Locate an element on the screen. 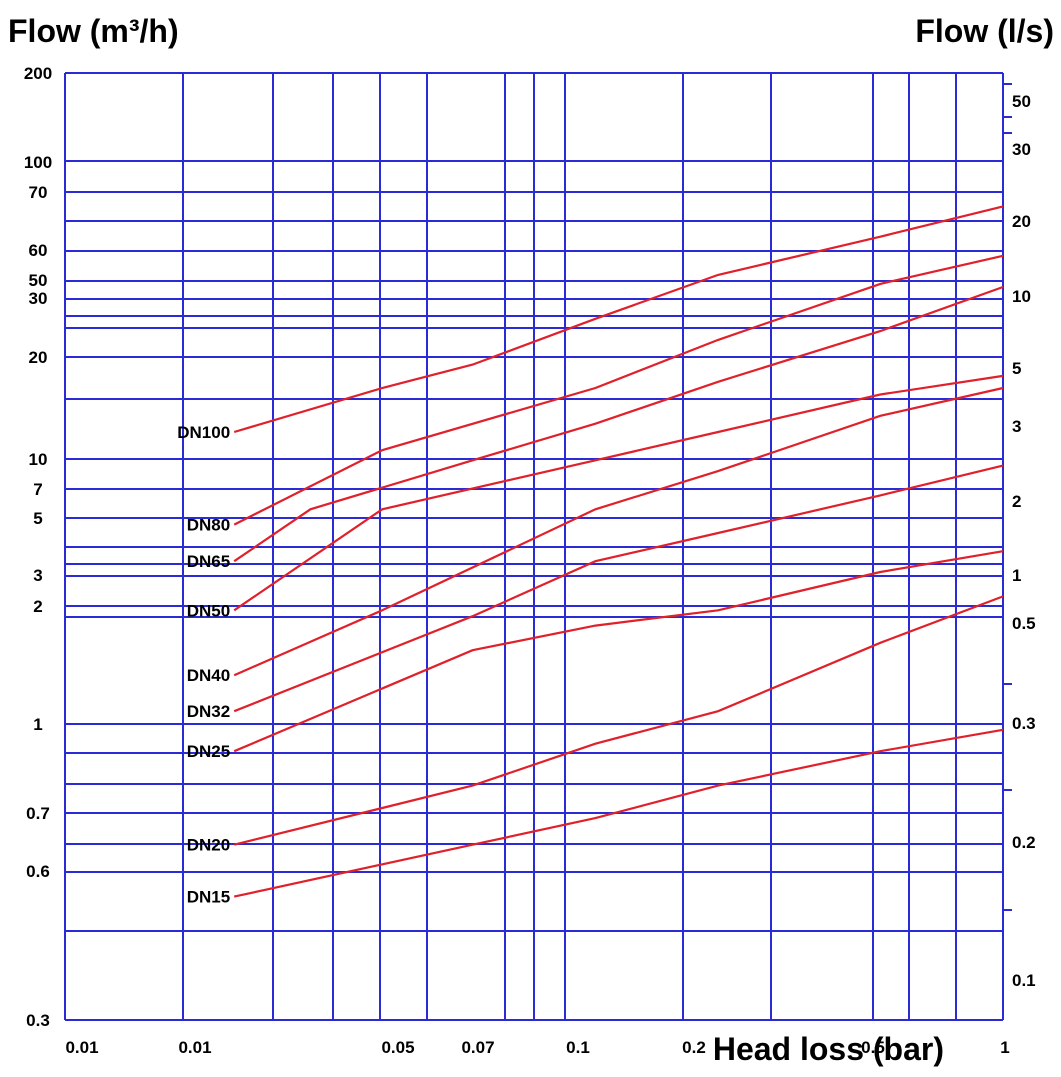 This screenshot has height=1077, width=1061. right-axis-ticks: 50 30 20 10 5 3 2 1 0.5 0.3 0.2 0.1 is located at coordinates (1024, 541).